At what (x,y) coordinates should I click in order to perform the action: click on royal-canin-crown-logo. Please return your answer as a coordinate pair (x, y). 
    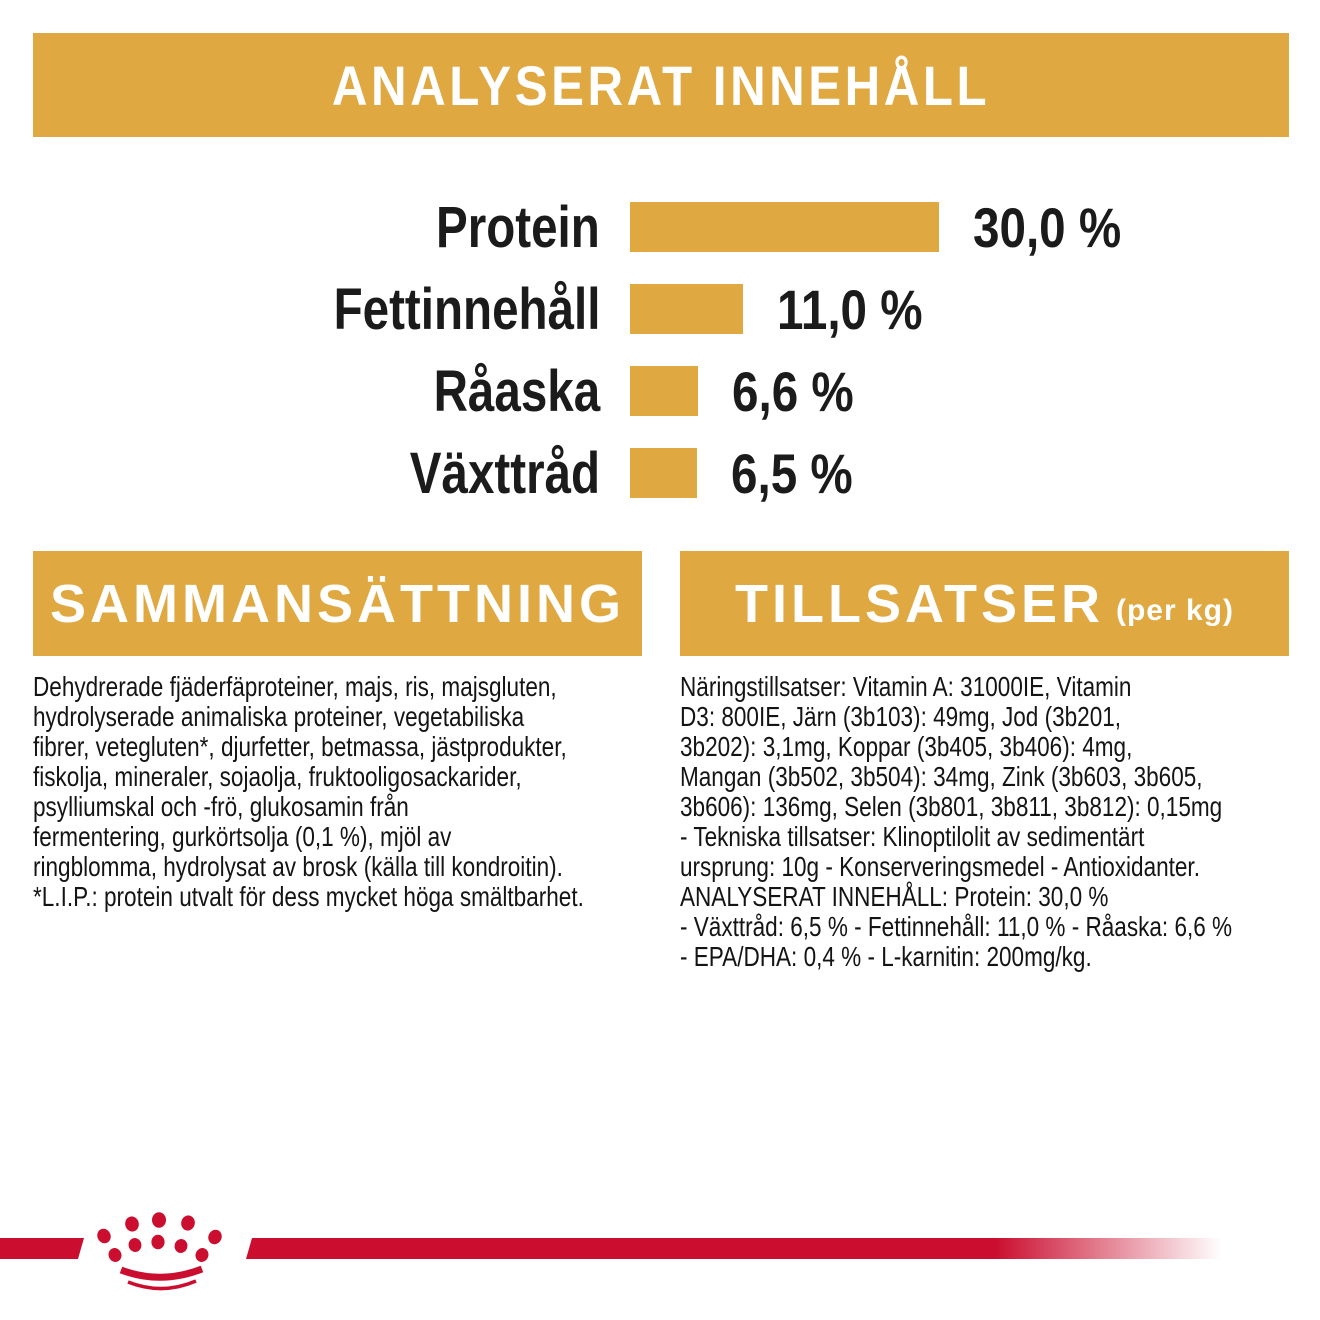
    Looking at the image, I should click on (159, 1251).